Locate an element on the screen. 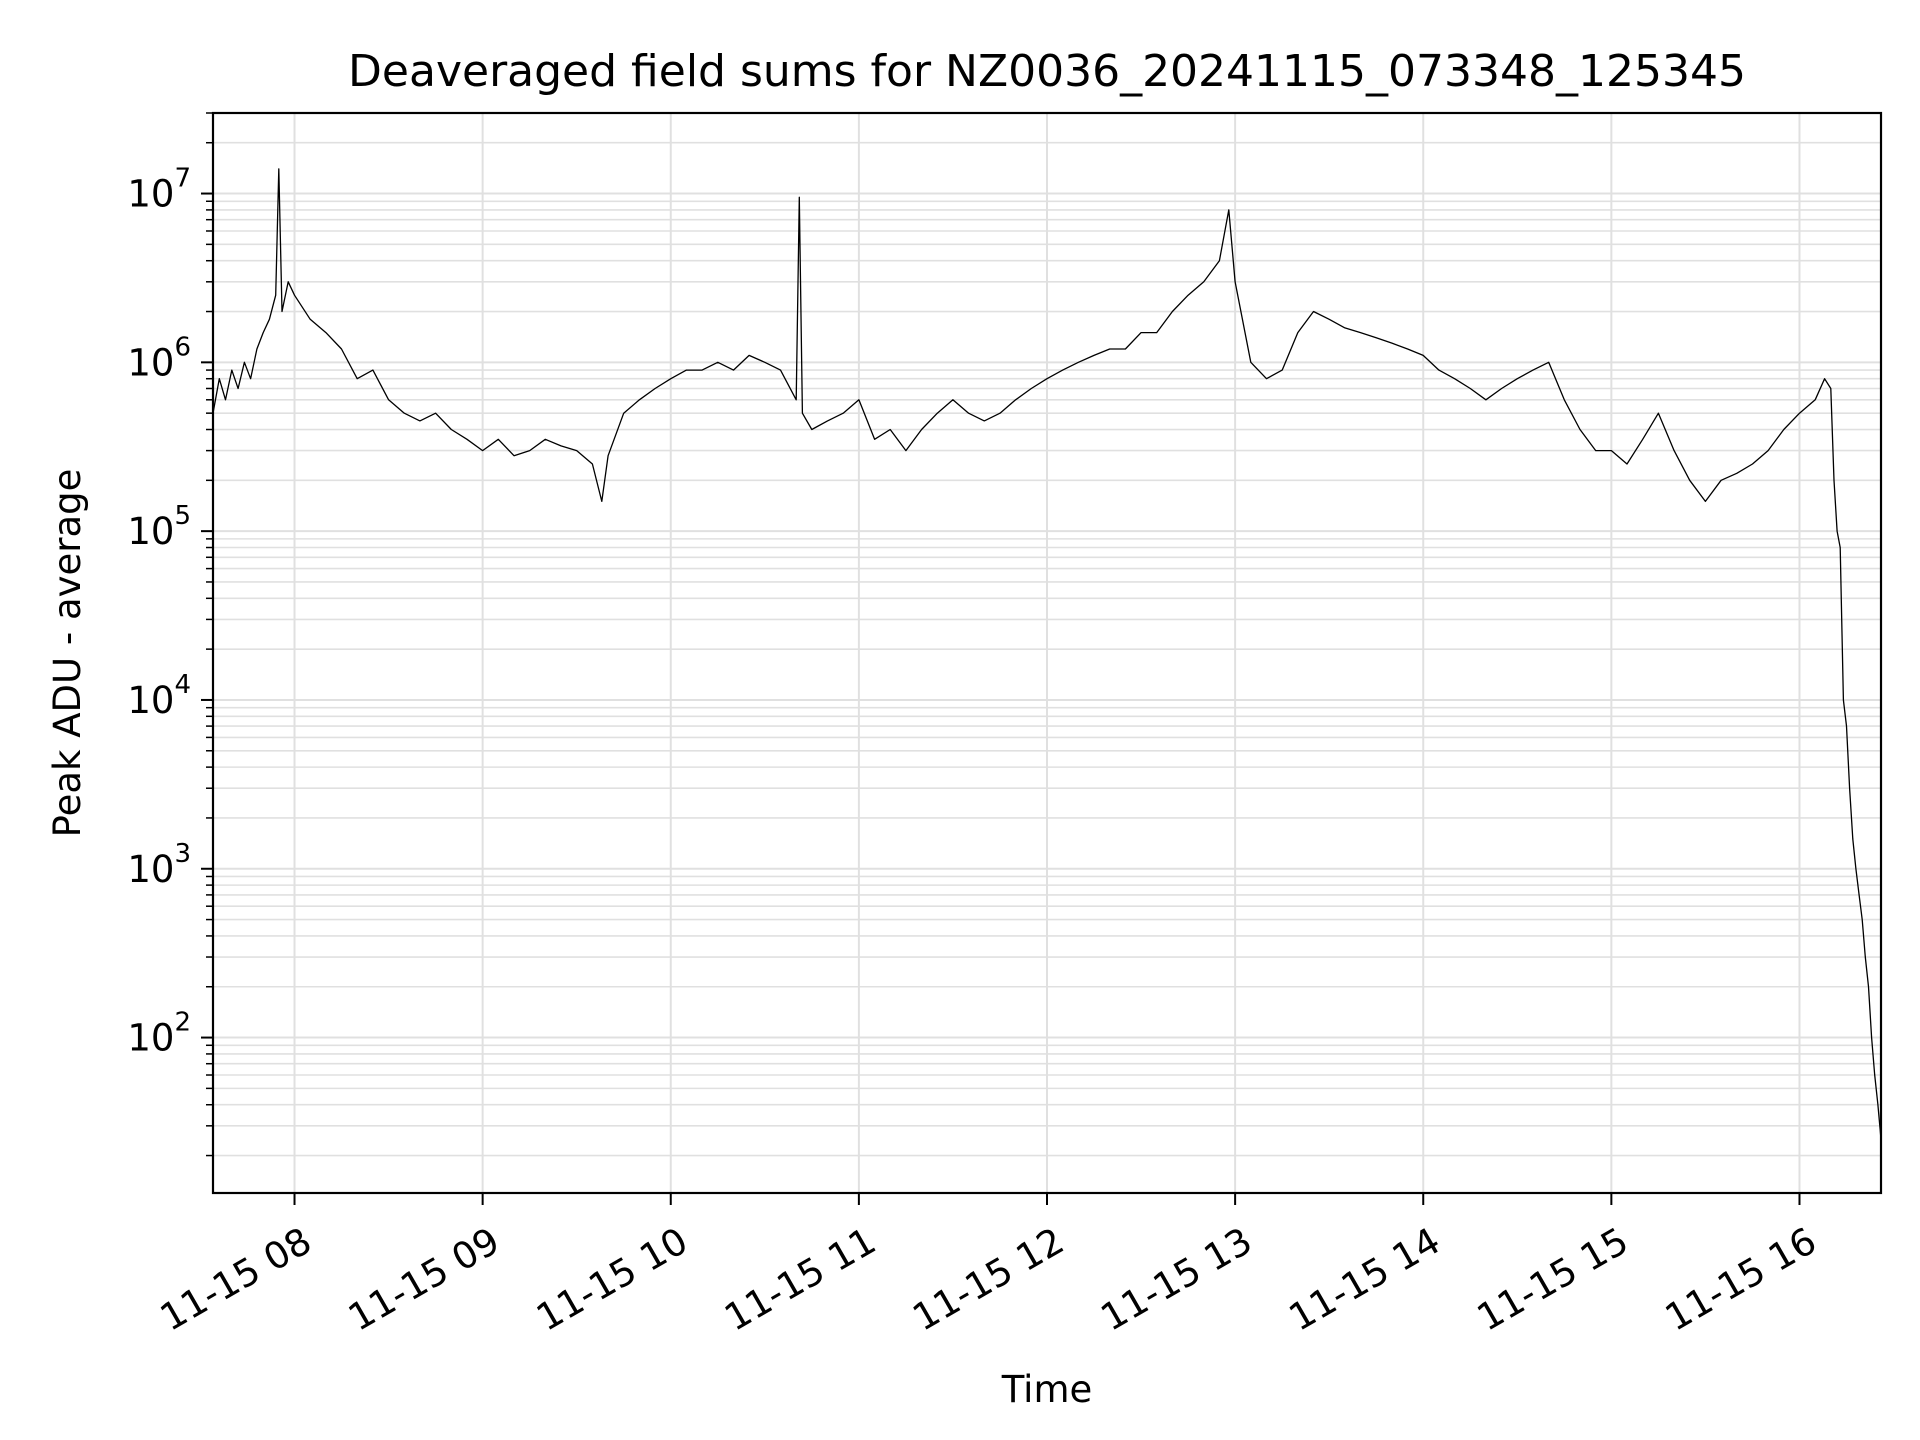  y-tick-label: 10³ is located at coordinates (159, 865).